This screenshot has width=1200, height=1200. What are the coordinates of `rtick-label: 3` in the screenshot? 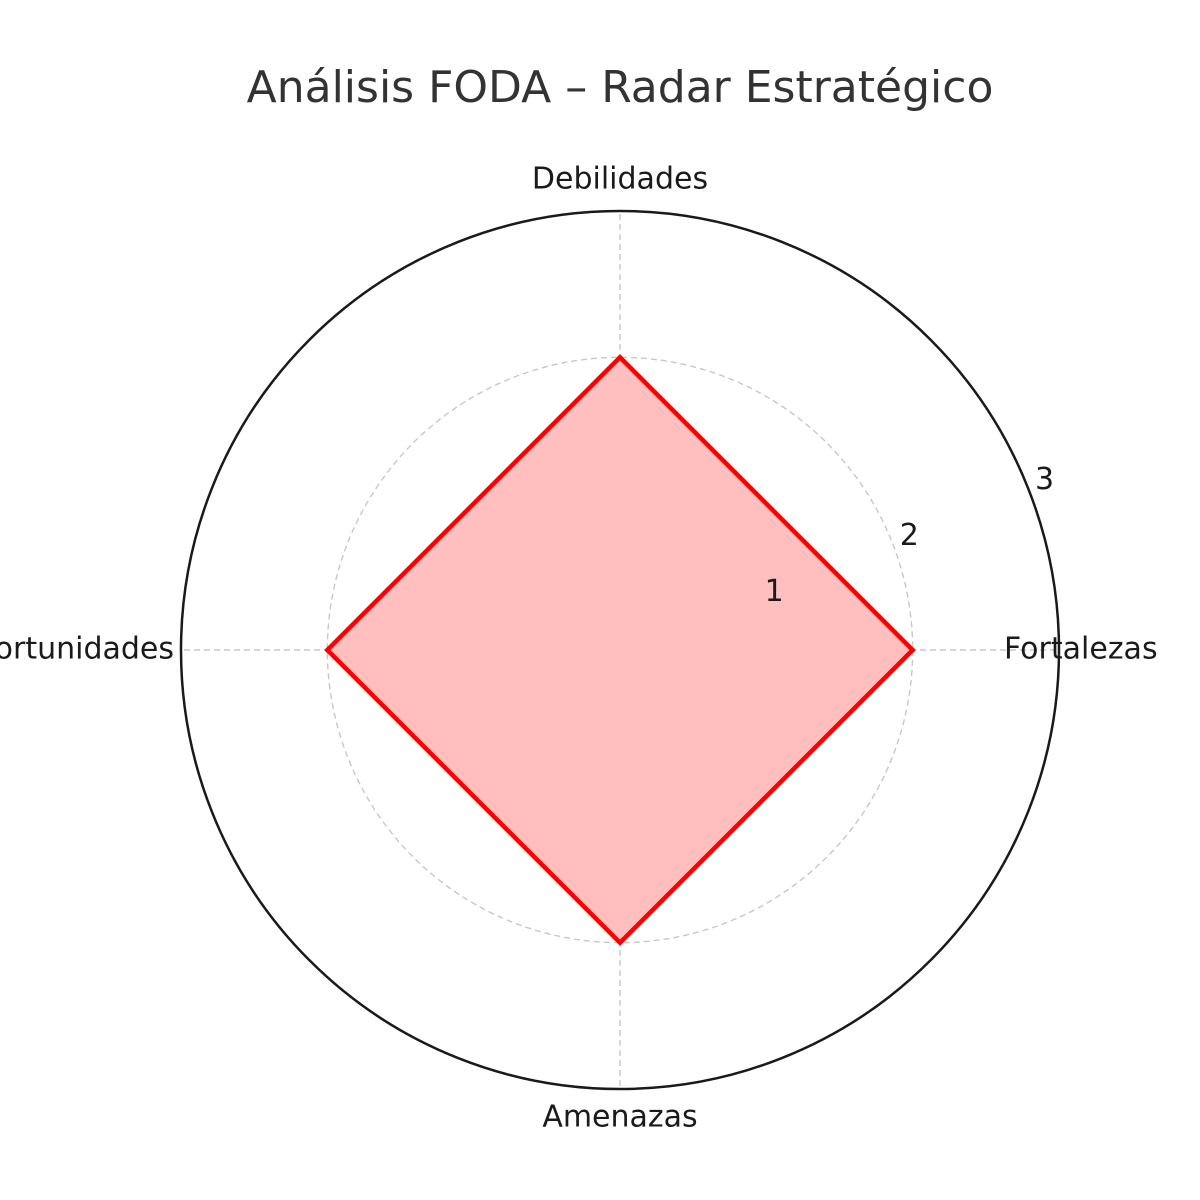 It's located at (1044, 479).